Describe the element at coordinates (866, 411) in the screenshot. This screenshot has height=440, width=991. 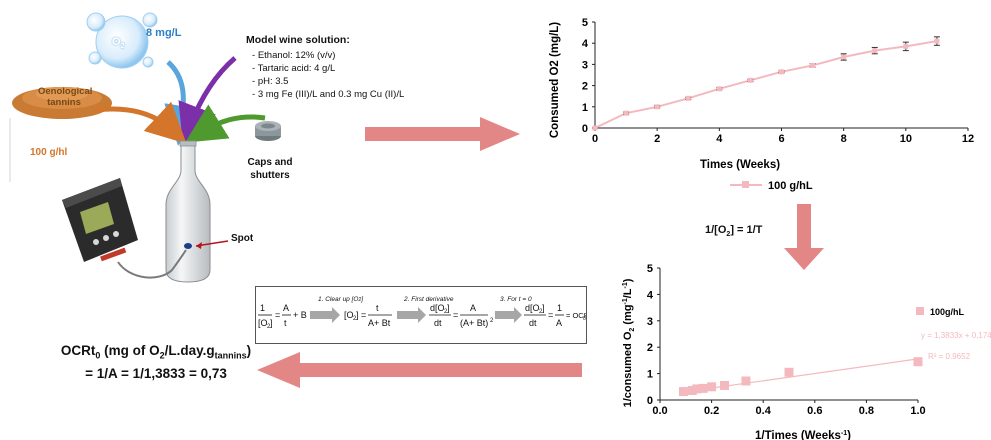
I see `x-tick-label: 0.8` at that location.